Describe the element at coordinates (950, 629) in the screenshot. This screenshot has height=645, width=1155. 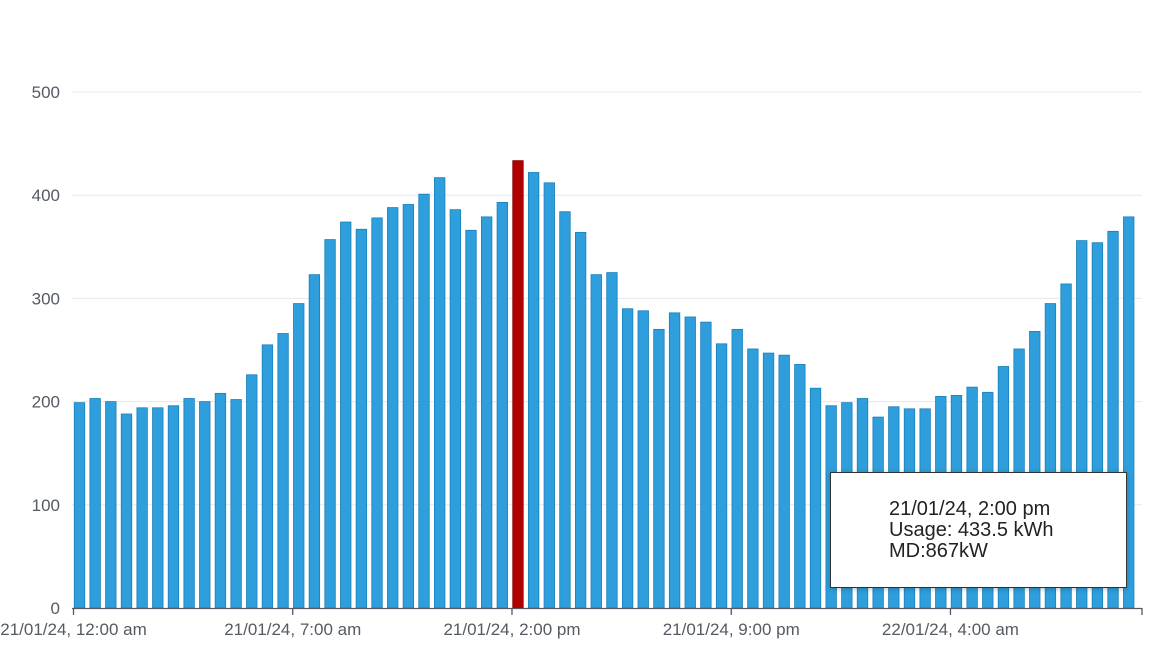
I see `x-tick-label: 22/01/24, 4:00 am` at that location.